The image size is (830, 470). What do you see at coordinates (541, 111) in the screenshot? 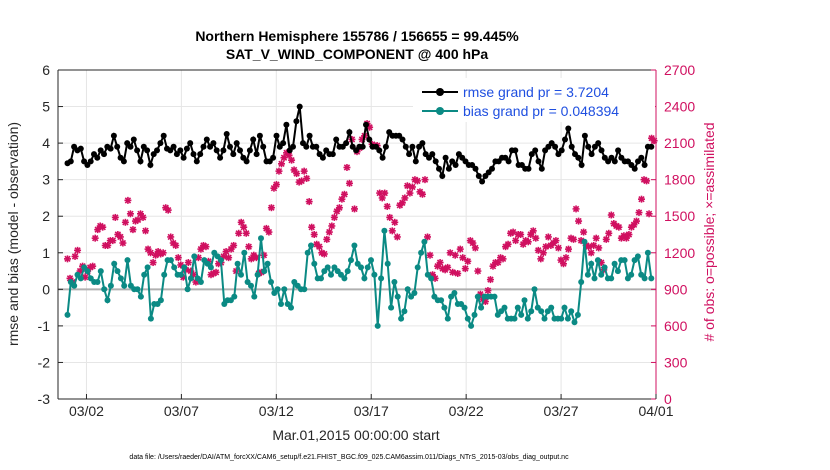
I see `legend-bias-label: bias grand pr = 0.048394` at bounding box center [541, 111].